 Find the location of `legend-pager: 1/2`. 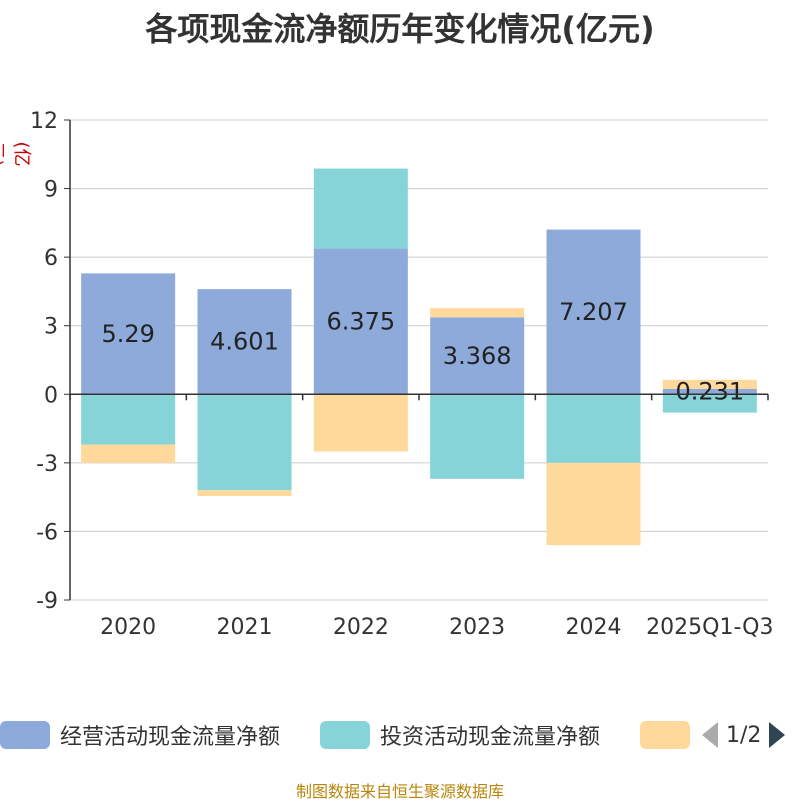

legend-pager: 1/2 is located at coordinates (743, 735).